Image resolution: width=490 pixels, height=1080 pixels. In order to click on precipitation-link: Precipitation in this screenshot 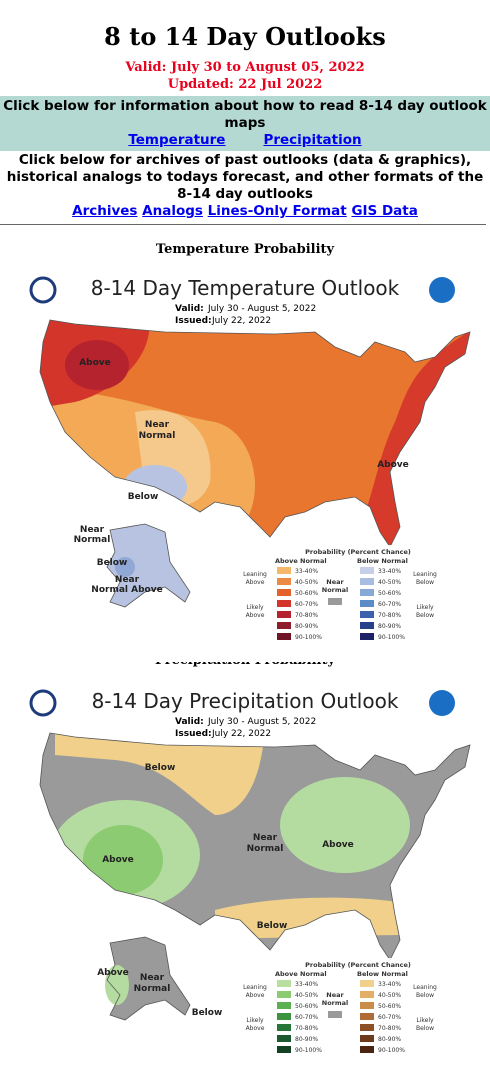, I will do `click(312, 140)`.